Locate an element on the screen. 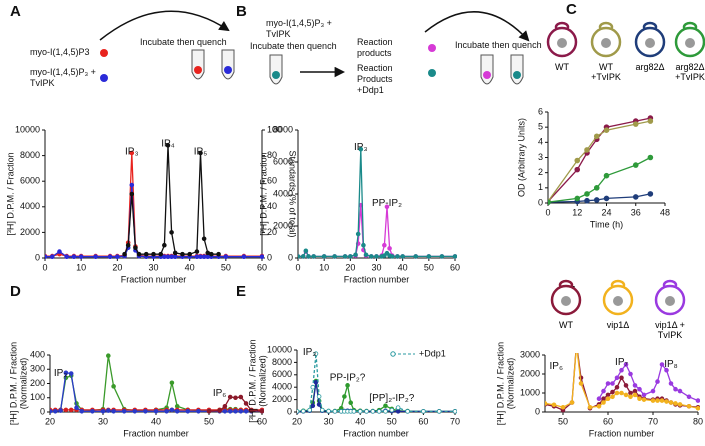 The height and width of the screenshot is (446, 705). x-tick-label: 40 is located at coordinates (190, 267).